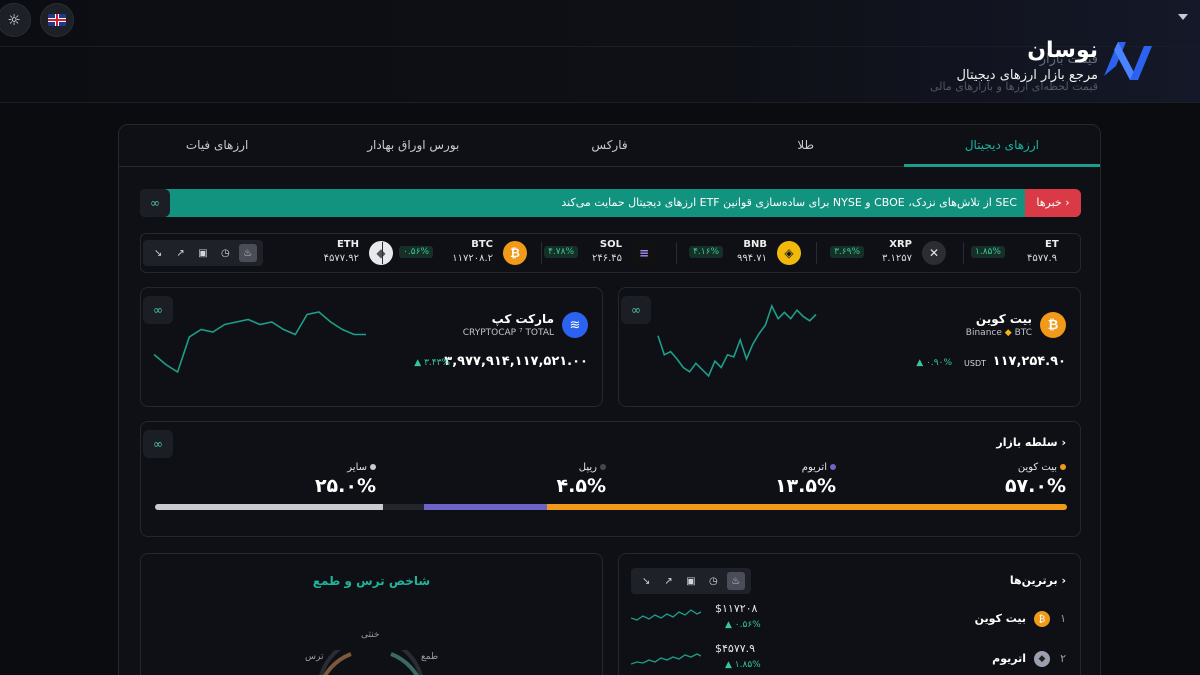  What do you see at coordinates (888, 253) in the screenshot?
I see `ticker-item-xrp: ۳.۶۹% XRP ۳.۱۲۵۷ ✕` at bounding box center [888, 253].